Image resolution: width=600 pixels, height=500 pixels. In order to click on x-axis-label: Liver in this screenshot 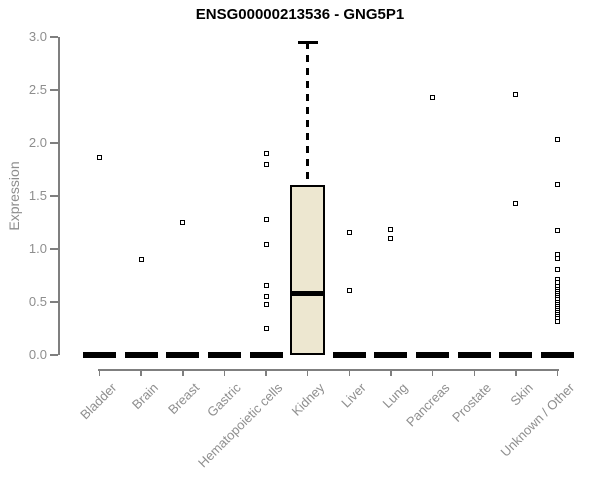, I will do `click(353, 395)`.